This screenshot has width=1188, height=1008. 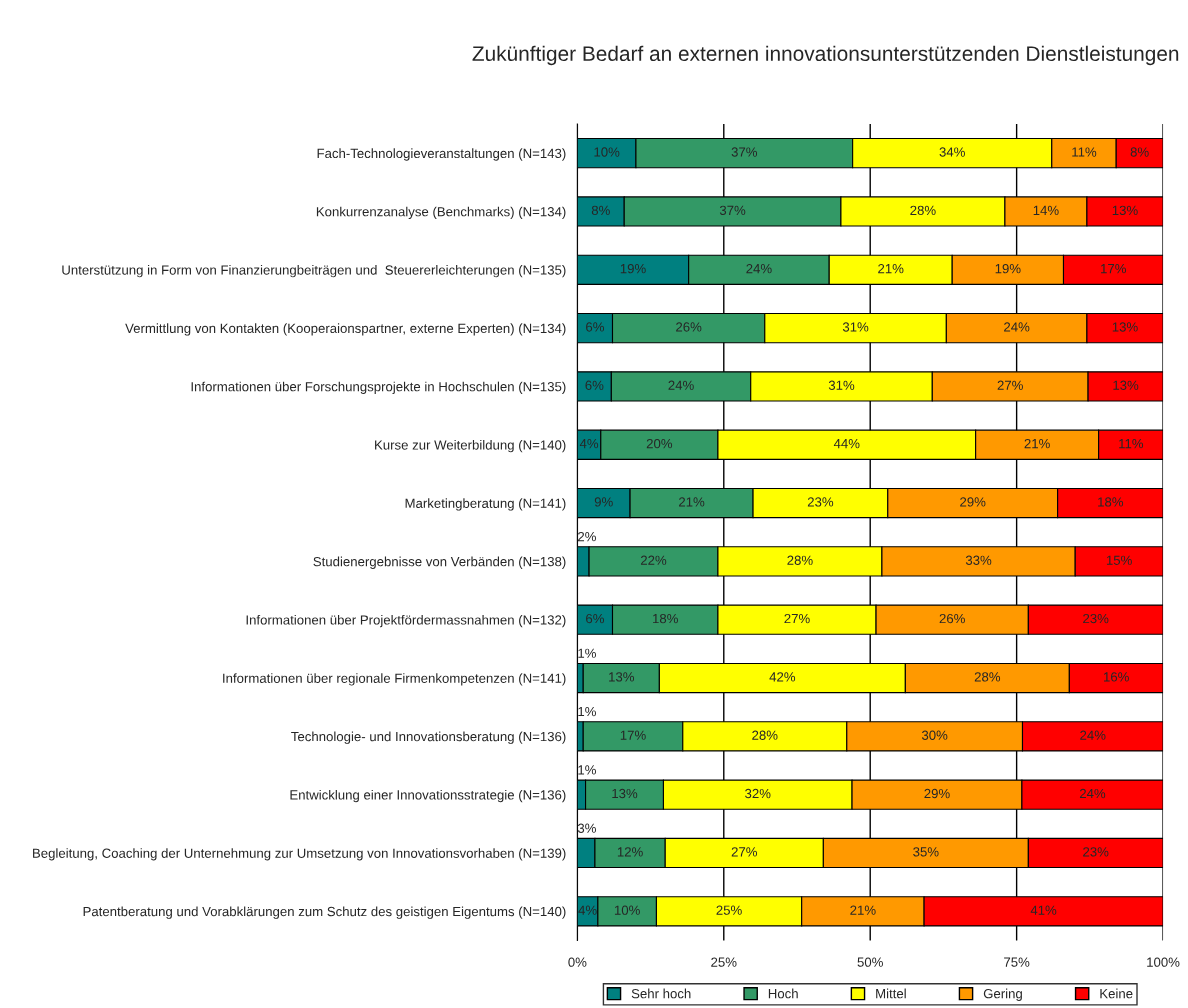 What do you see at coordinates (324, 912) in the screenshot?
I see `y-tick-label: Patentberatung und Vorabklärungen zum Schutz des geistigen Eigentums (N=140)` at bounding box center [324, 912].